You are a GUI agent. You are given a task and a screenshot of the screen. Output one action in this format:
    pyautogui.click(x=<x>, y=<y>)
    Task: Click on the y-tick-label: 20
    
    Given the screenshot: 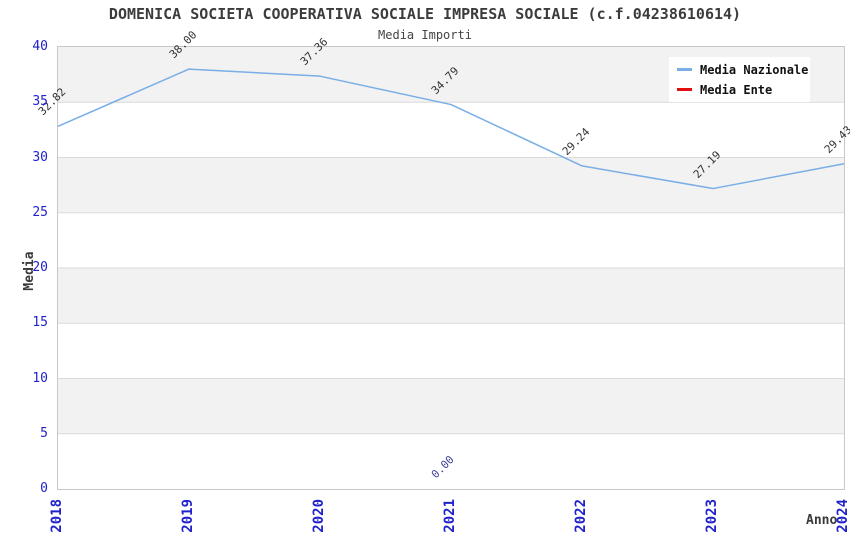 What is the action you would take?
    pyautogui.click(x=40, y=267)
    